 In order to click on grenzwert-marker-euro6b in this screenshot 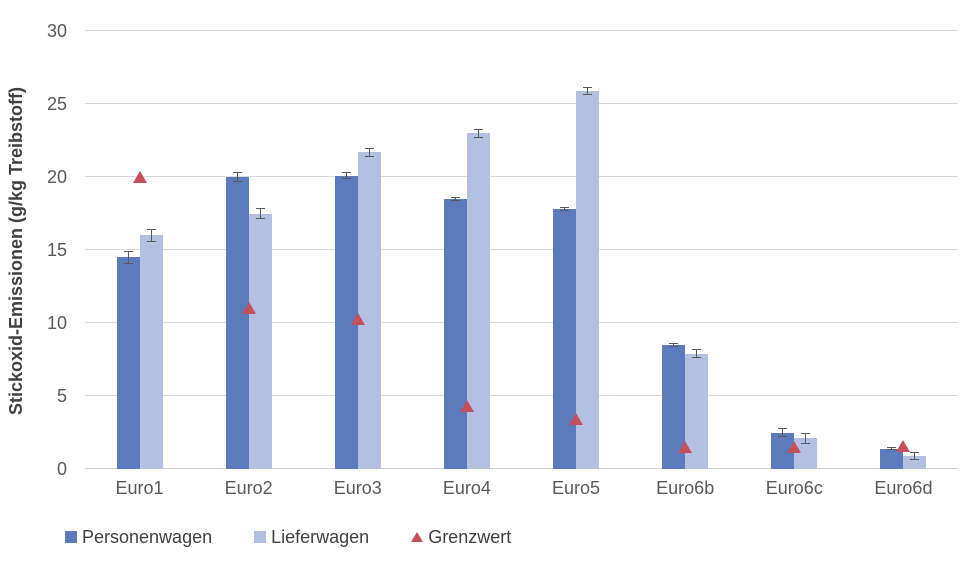, I will do `click(685, 447)`.